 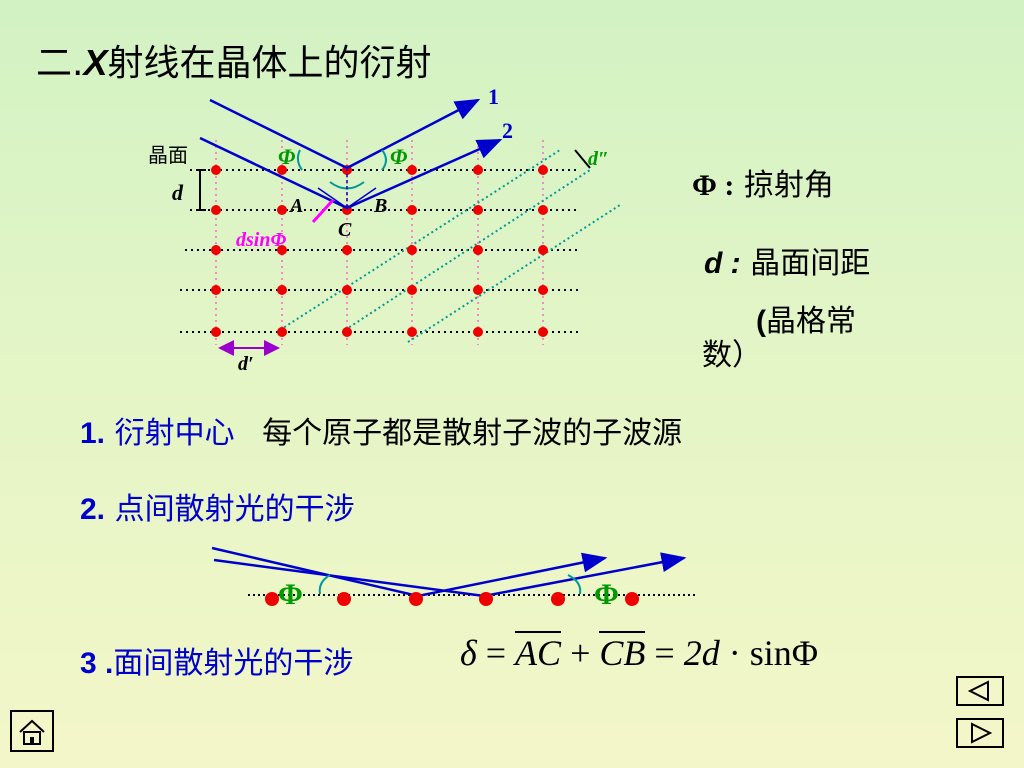 What do you see at coordinates (361, 198) in the screenshot?
I see `perp-b` at bounding box center [361, 198].